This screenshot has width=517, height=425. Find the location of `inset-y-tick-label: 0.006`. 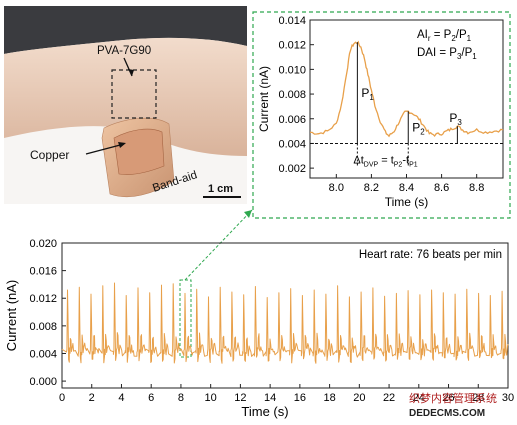

inset-y-tick-label: 0.006 is located at coordinates (292, 120).